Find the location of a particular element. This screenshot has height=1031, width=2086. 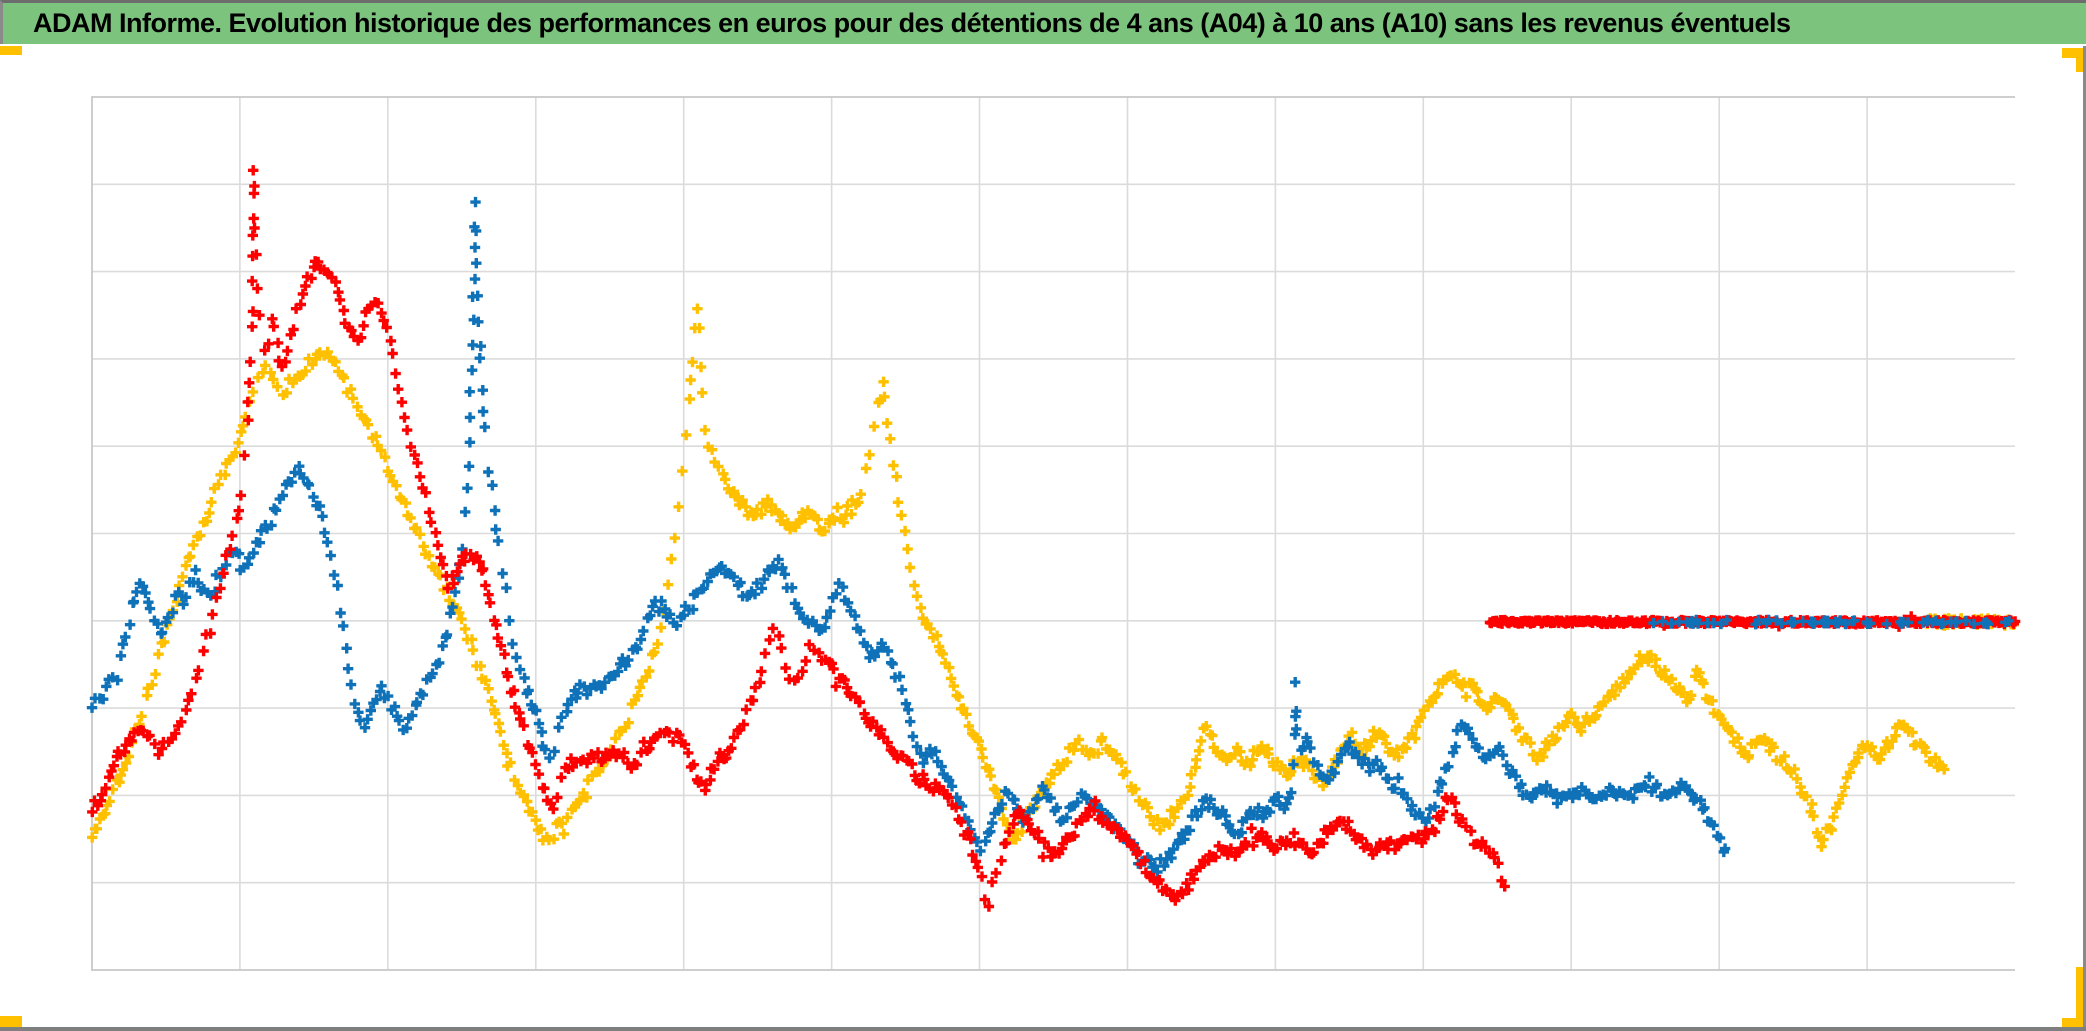

selection-handle-bottom-right-h is located at coordinates (2074, 1023).